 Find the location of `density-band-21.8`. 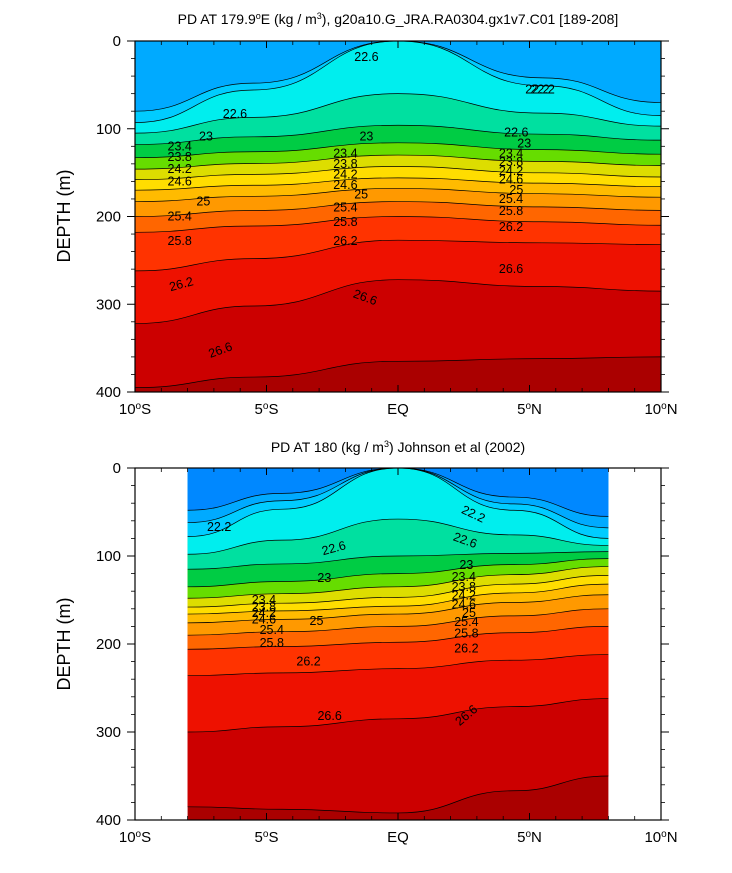

density-band-21.8 is located at coordinates (398, 76).